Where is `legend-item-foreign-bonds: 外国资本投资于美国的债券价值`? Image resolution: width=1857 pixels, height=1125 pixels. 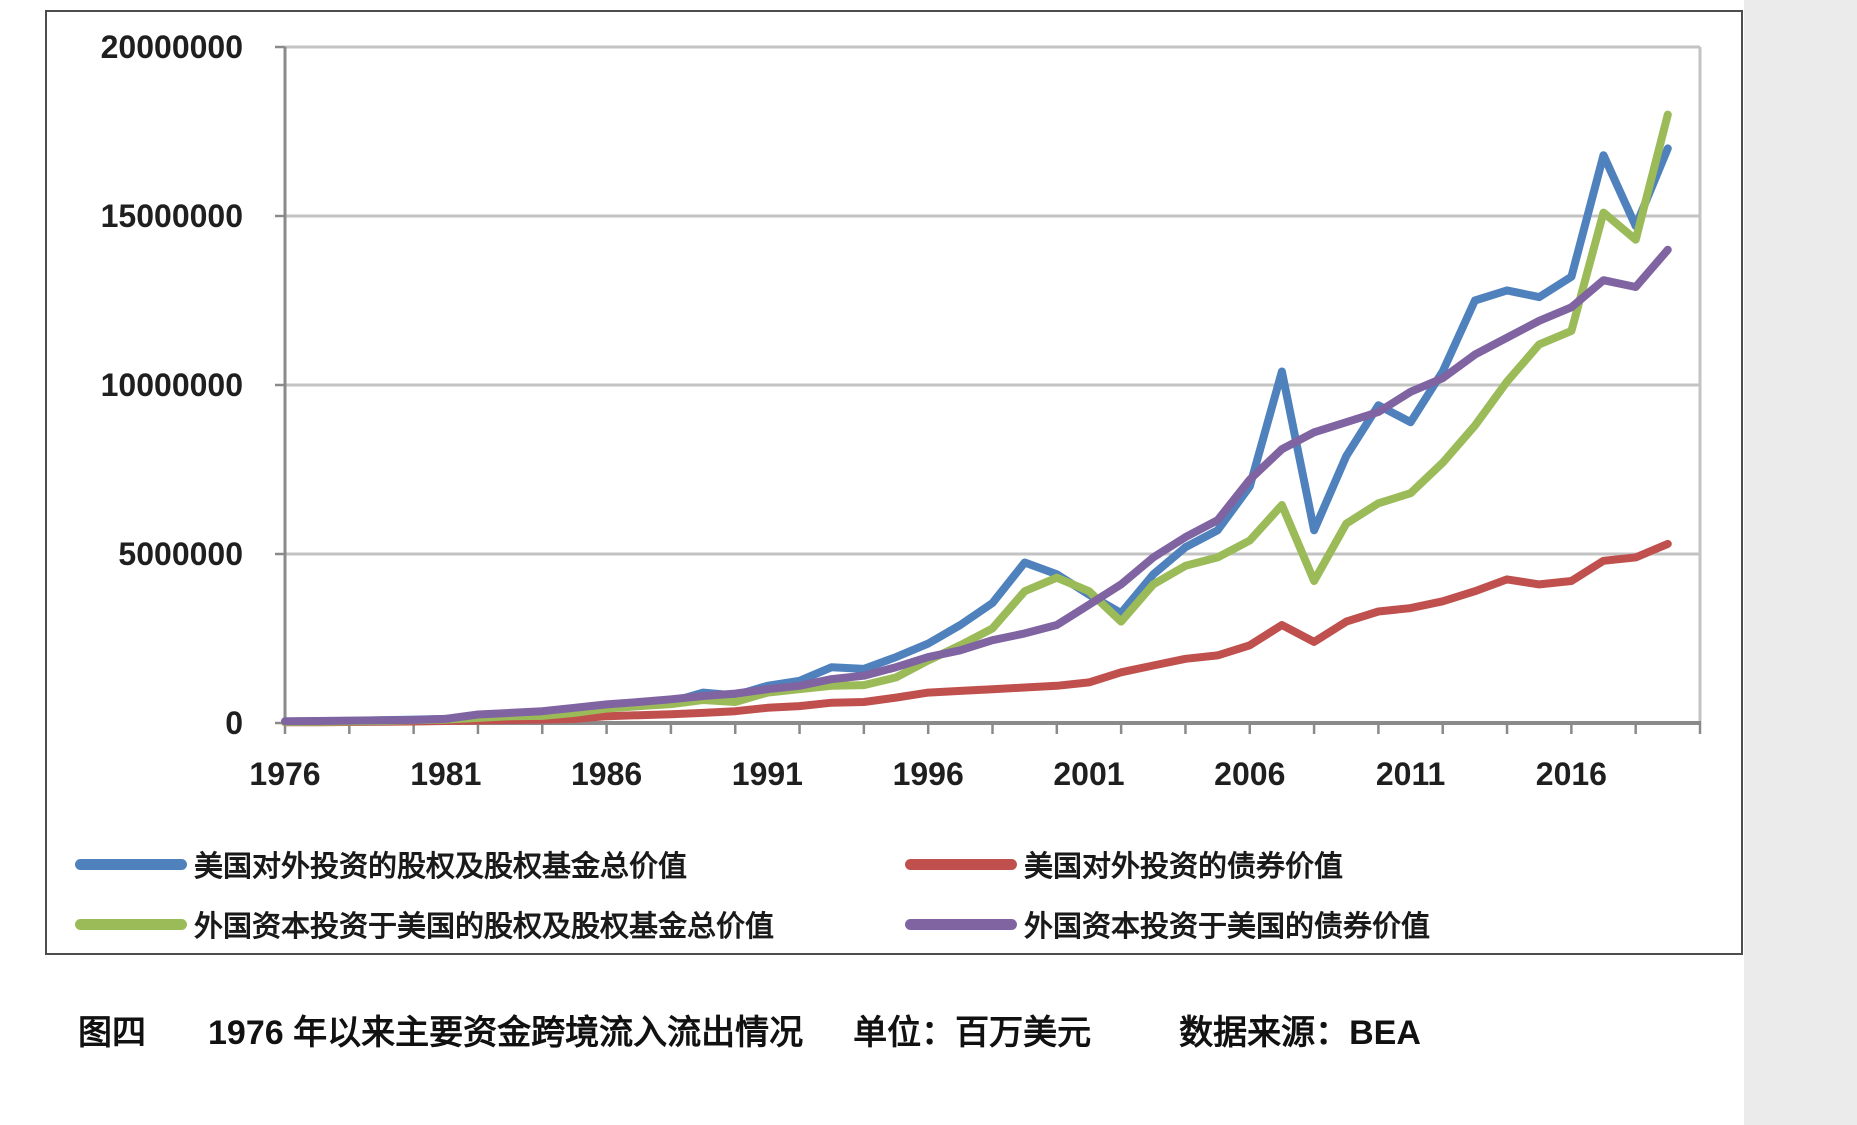 legend-item-foreign-bonds: 外国资本投资于美国的债券价值 is located at coordinates (1167, 924).